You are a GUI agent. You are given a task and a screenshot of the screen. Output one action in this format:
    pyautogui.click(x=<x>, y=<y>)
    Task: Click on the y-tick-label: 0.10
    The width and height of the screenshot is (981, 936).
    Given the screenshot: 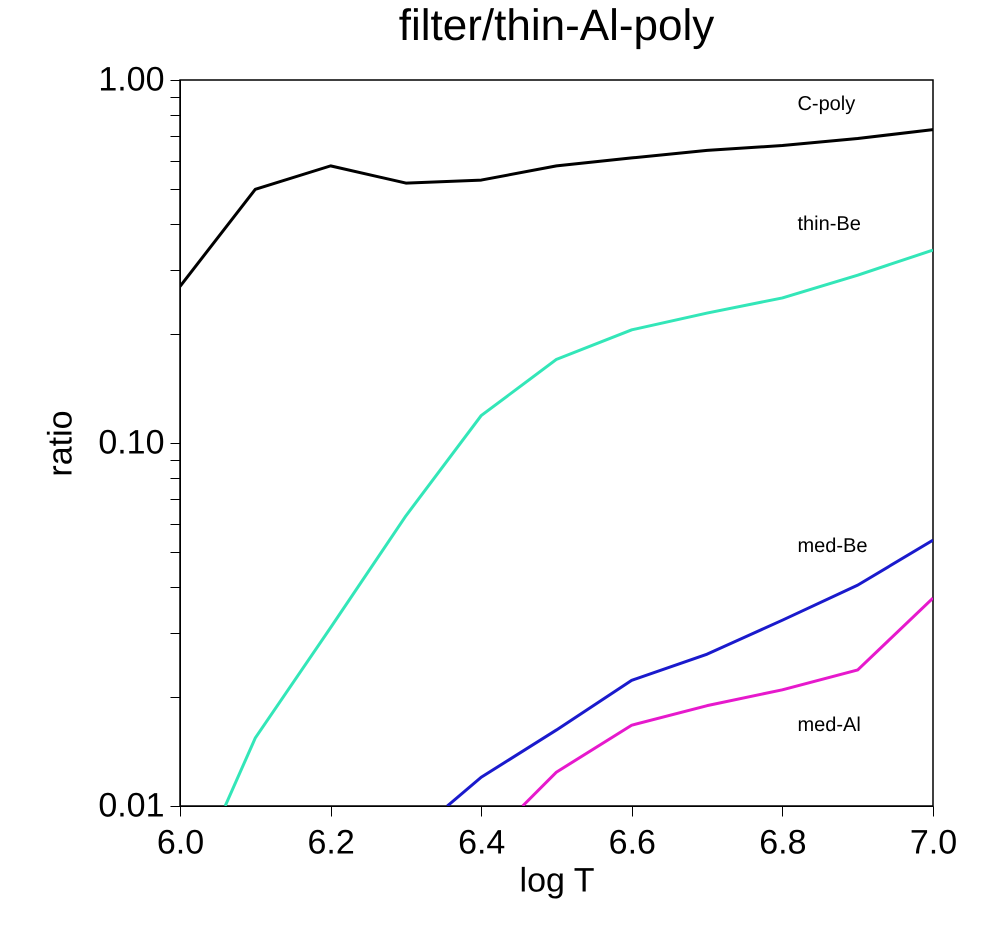 What is the action you would take?
    pyautogui.click(x=131, y=443)
    